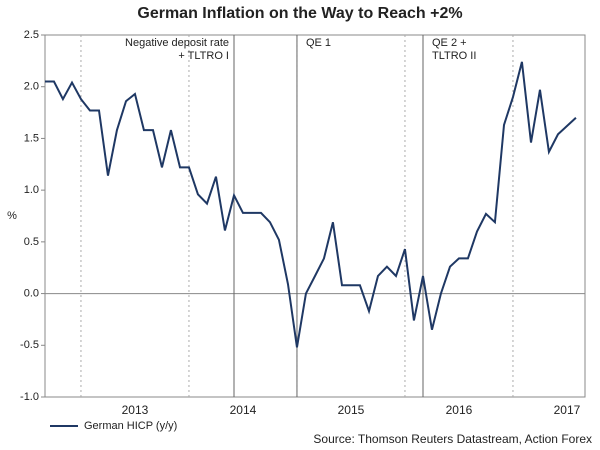 The height and width of the screenshot is (450, 600). I want to click on y-tick-label: 0.5, so click(31, 242).